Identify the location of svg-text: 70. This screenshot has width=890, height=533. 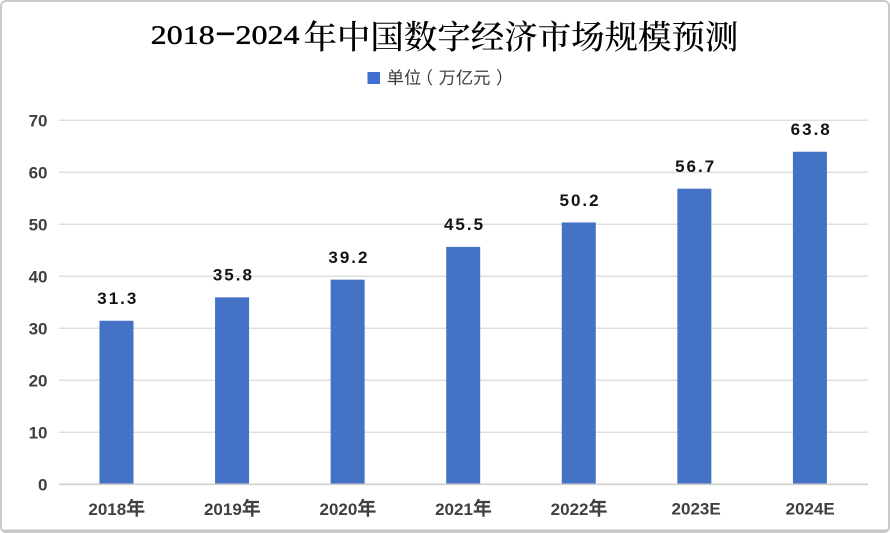
(38, 120).